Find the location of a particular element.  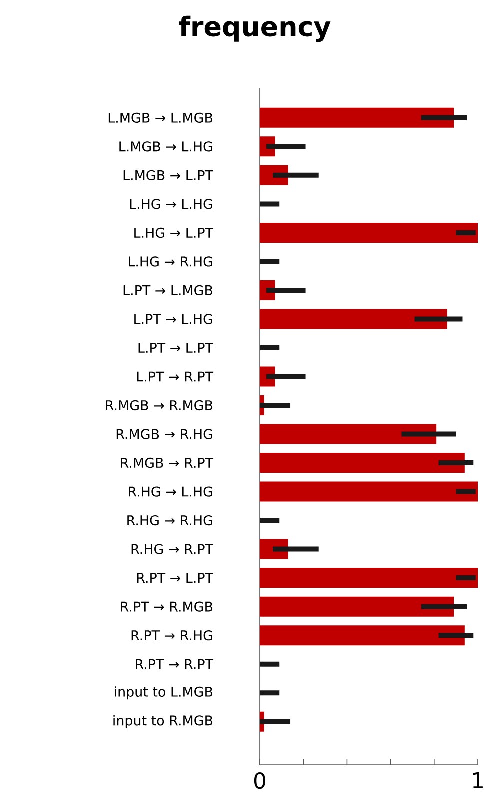

chart-title: frequency is located at coordinates (255, 29).